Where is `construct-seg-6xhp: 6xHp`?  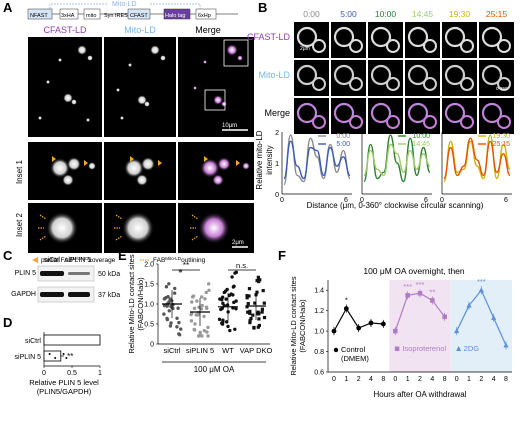
construct-seg-6xhp: 6xHp is located at coordinates (204, 16).